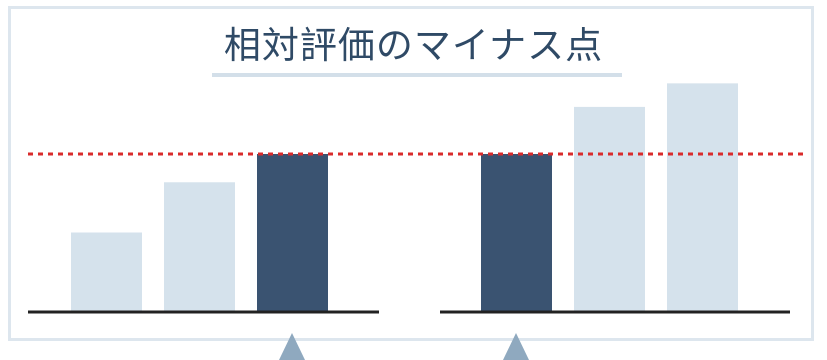 The width and height of the screenshot is (827, 360). I want to click on left-arrow-up-icon, so click(292, 346).